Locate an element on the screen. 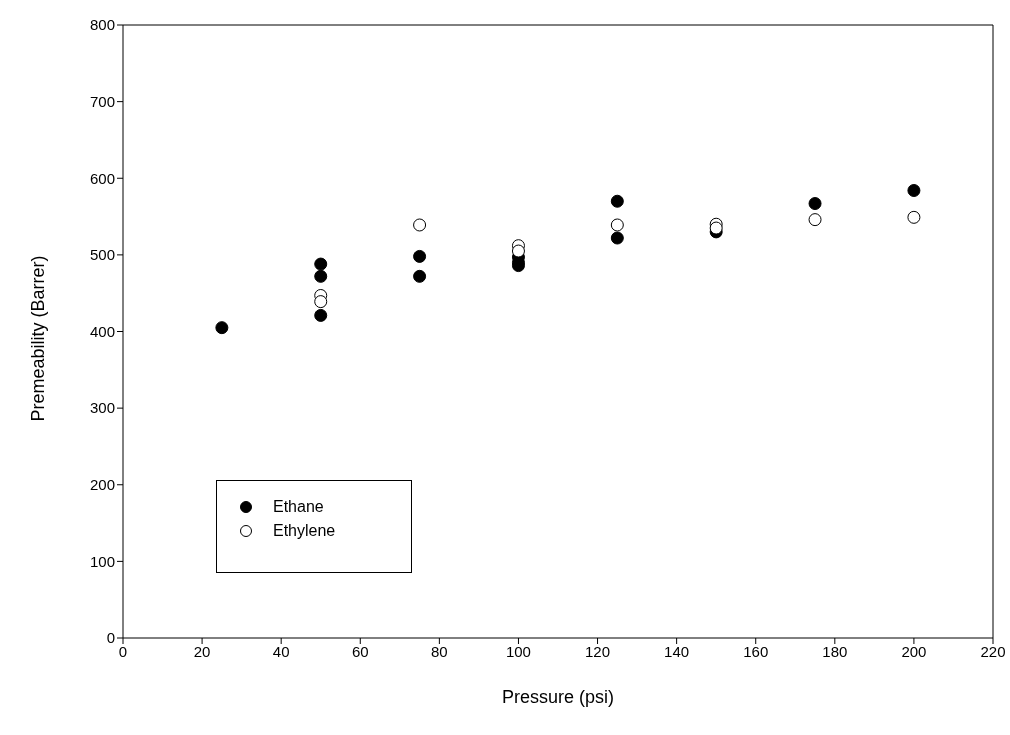 Image resolution: width=1010 pixels, height=735 pixels. x-tick-label: 0 is located at coordinates (123, 651).